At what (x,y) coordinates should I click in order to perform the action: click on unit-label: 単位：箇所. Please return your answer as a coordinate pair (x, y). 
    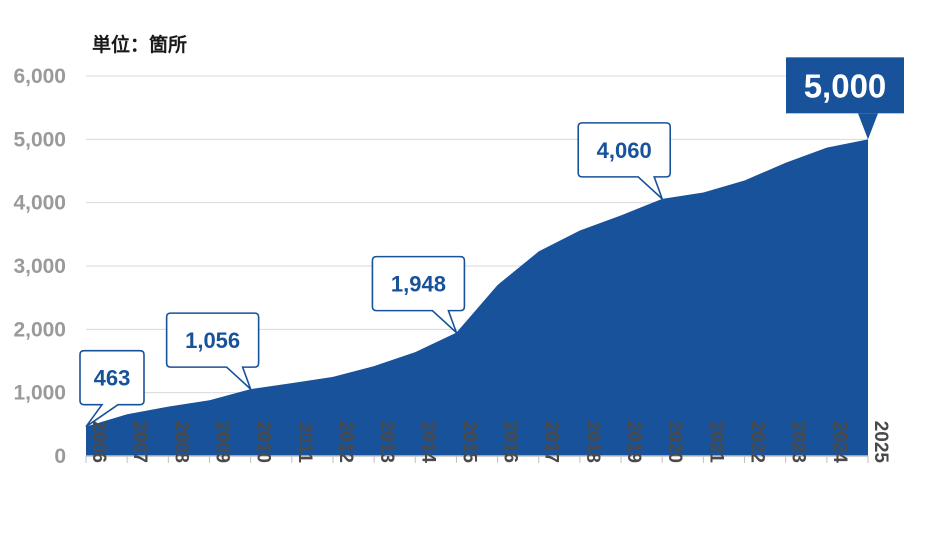
    Looking at the image, I should click on (140, 45).